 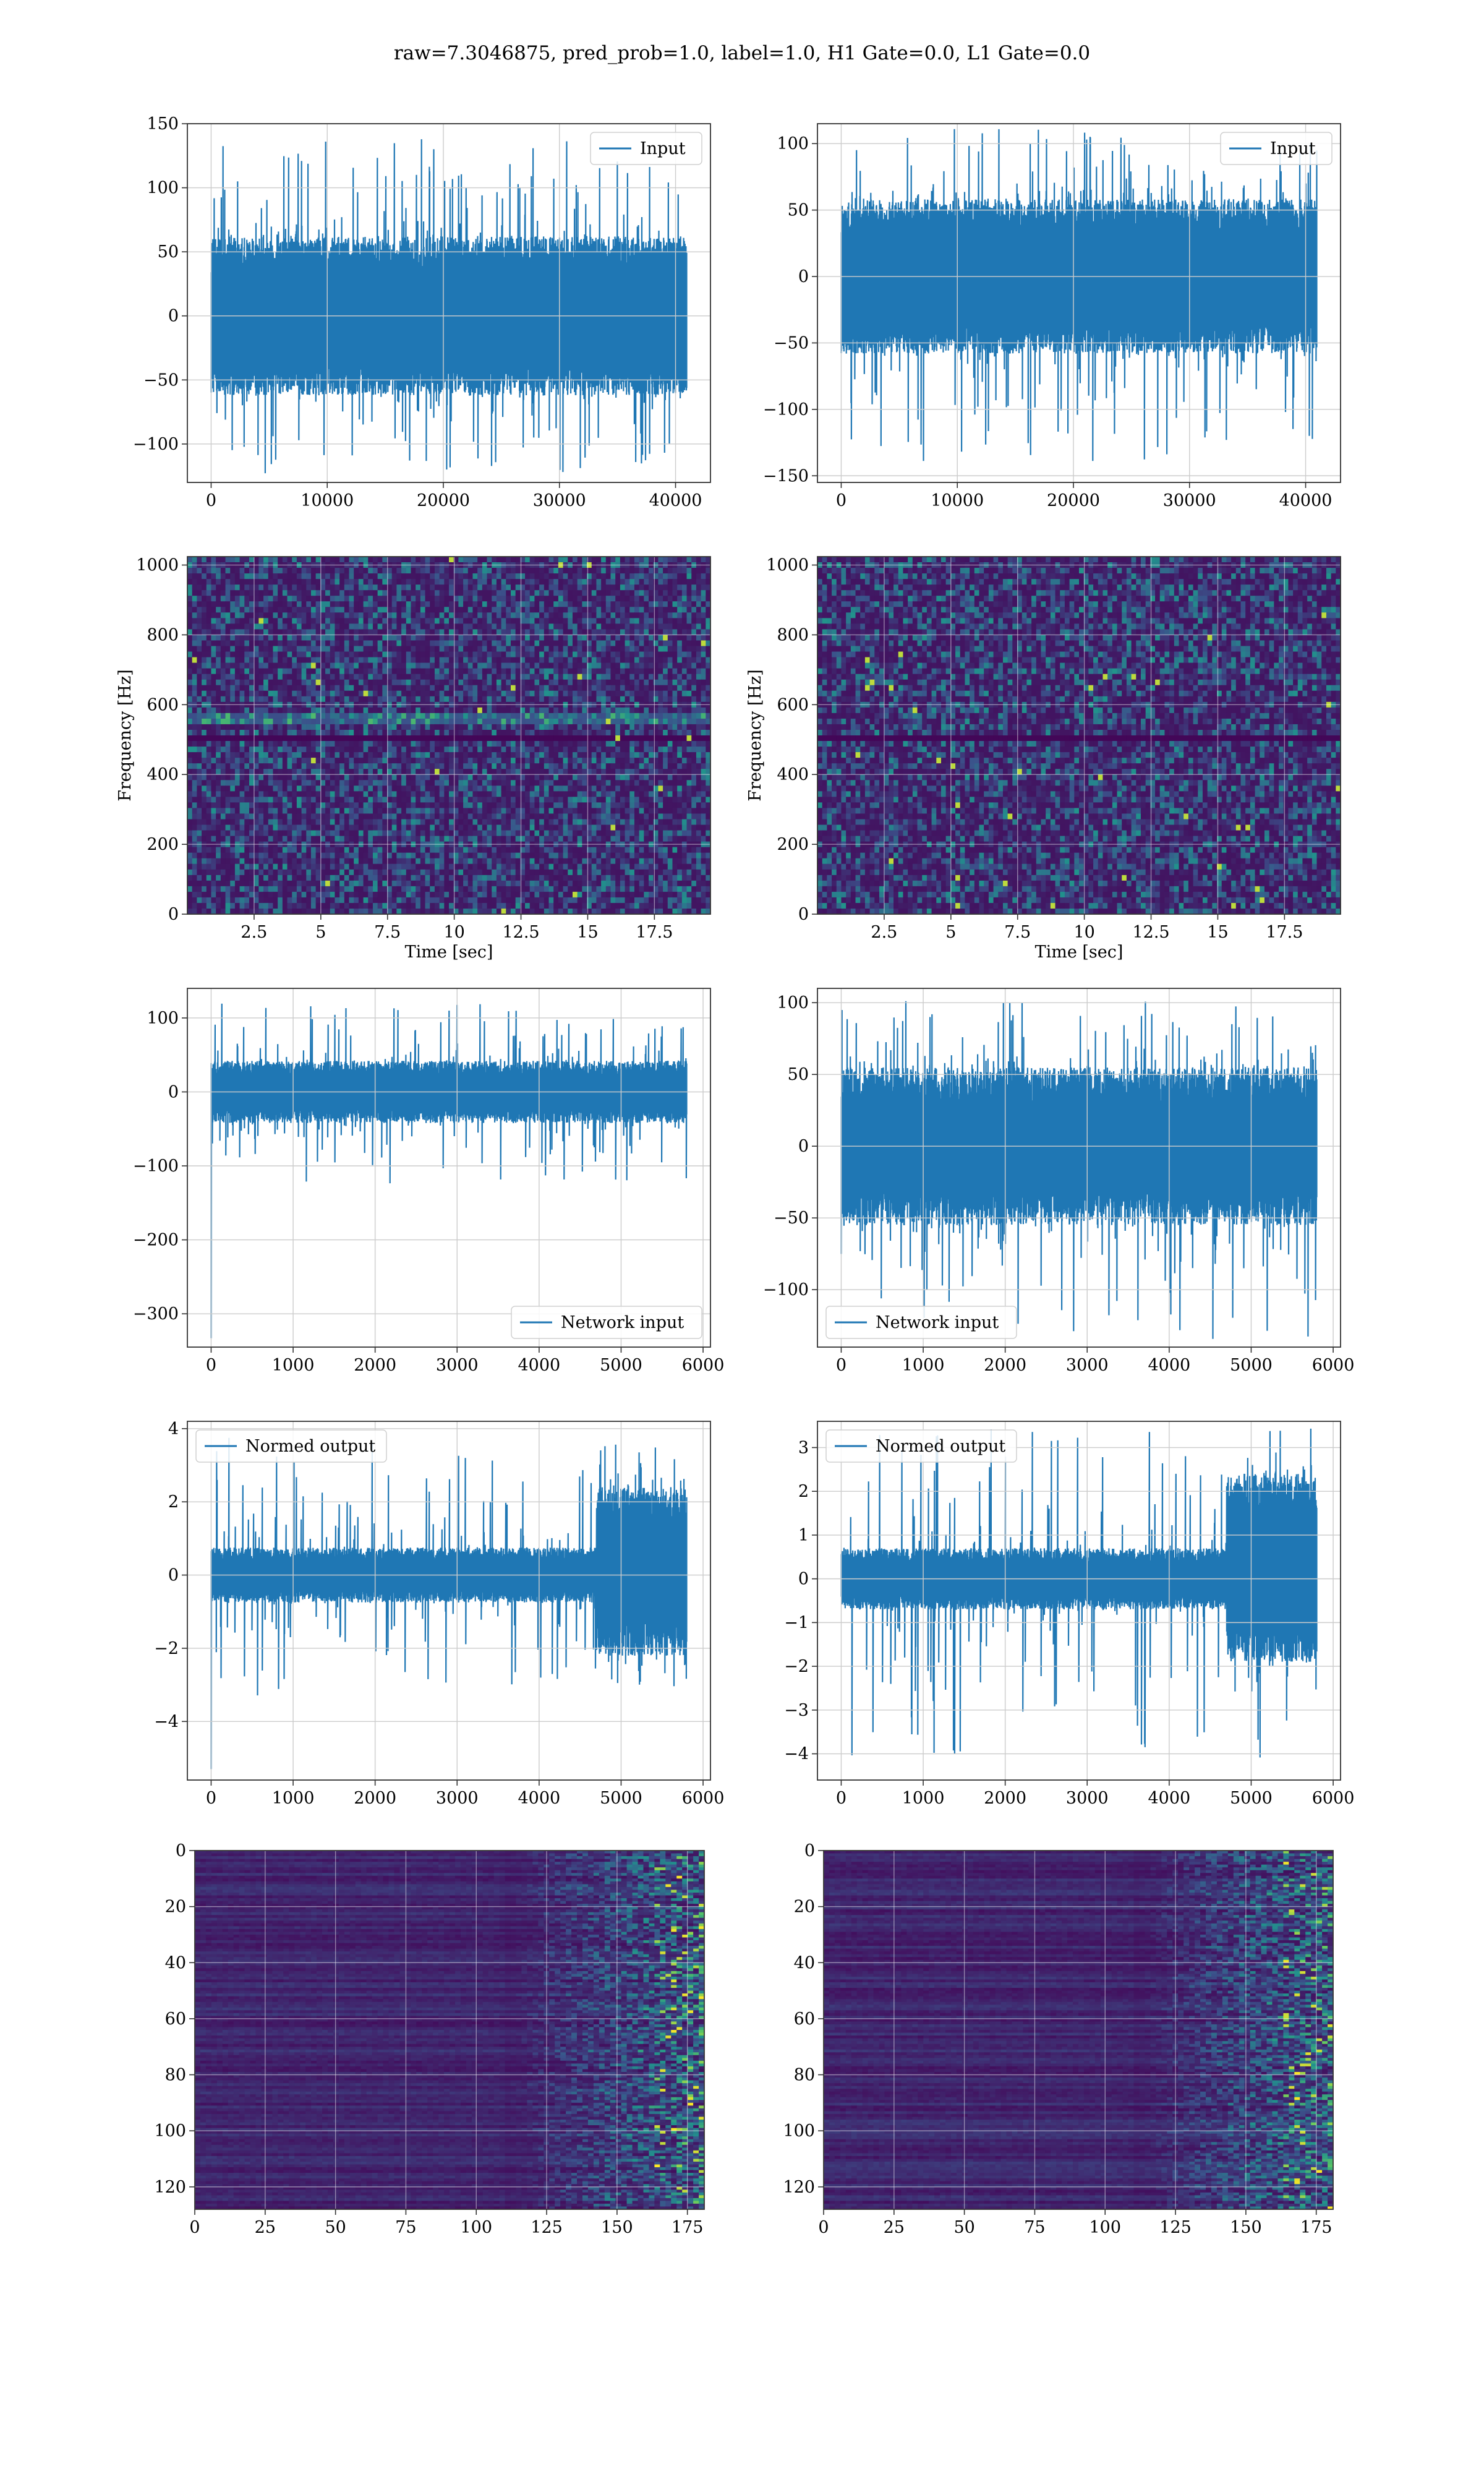 I want to click on y-tick-label: 20, so click(x=804, y=1907).